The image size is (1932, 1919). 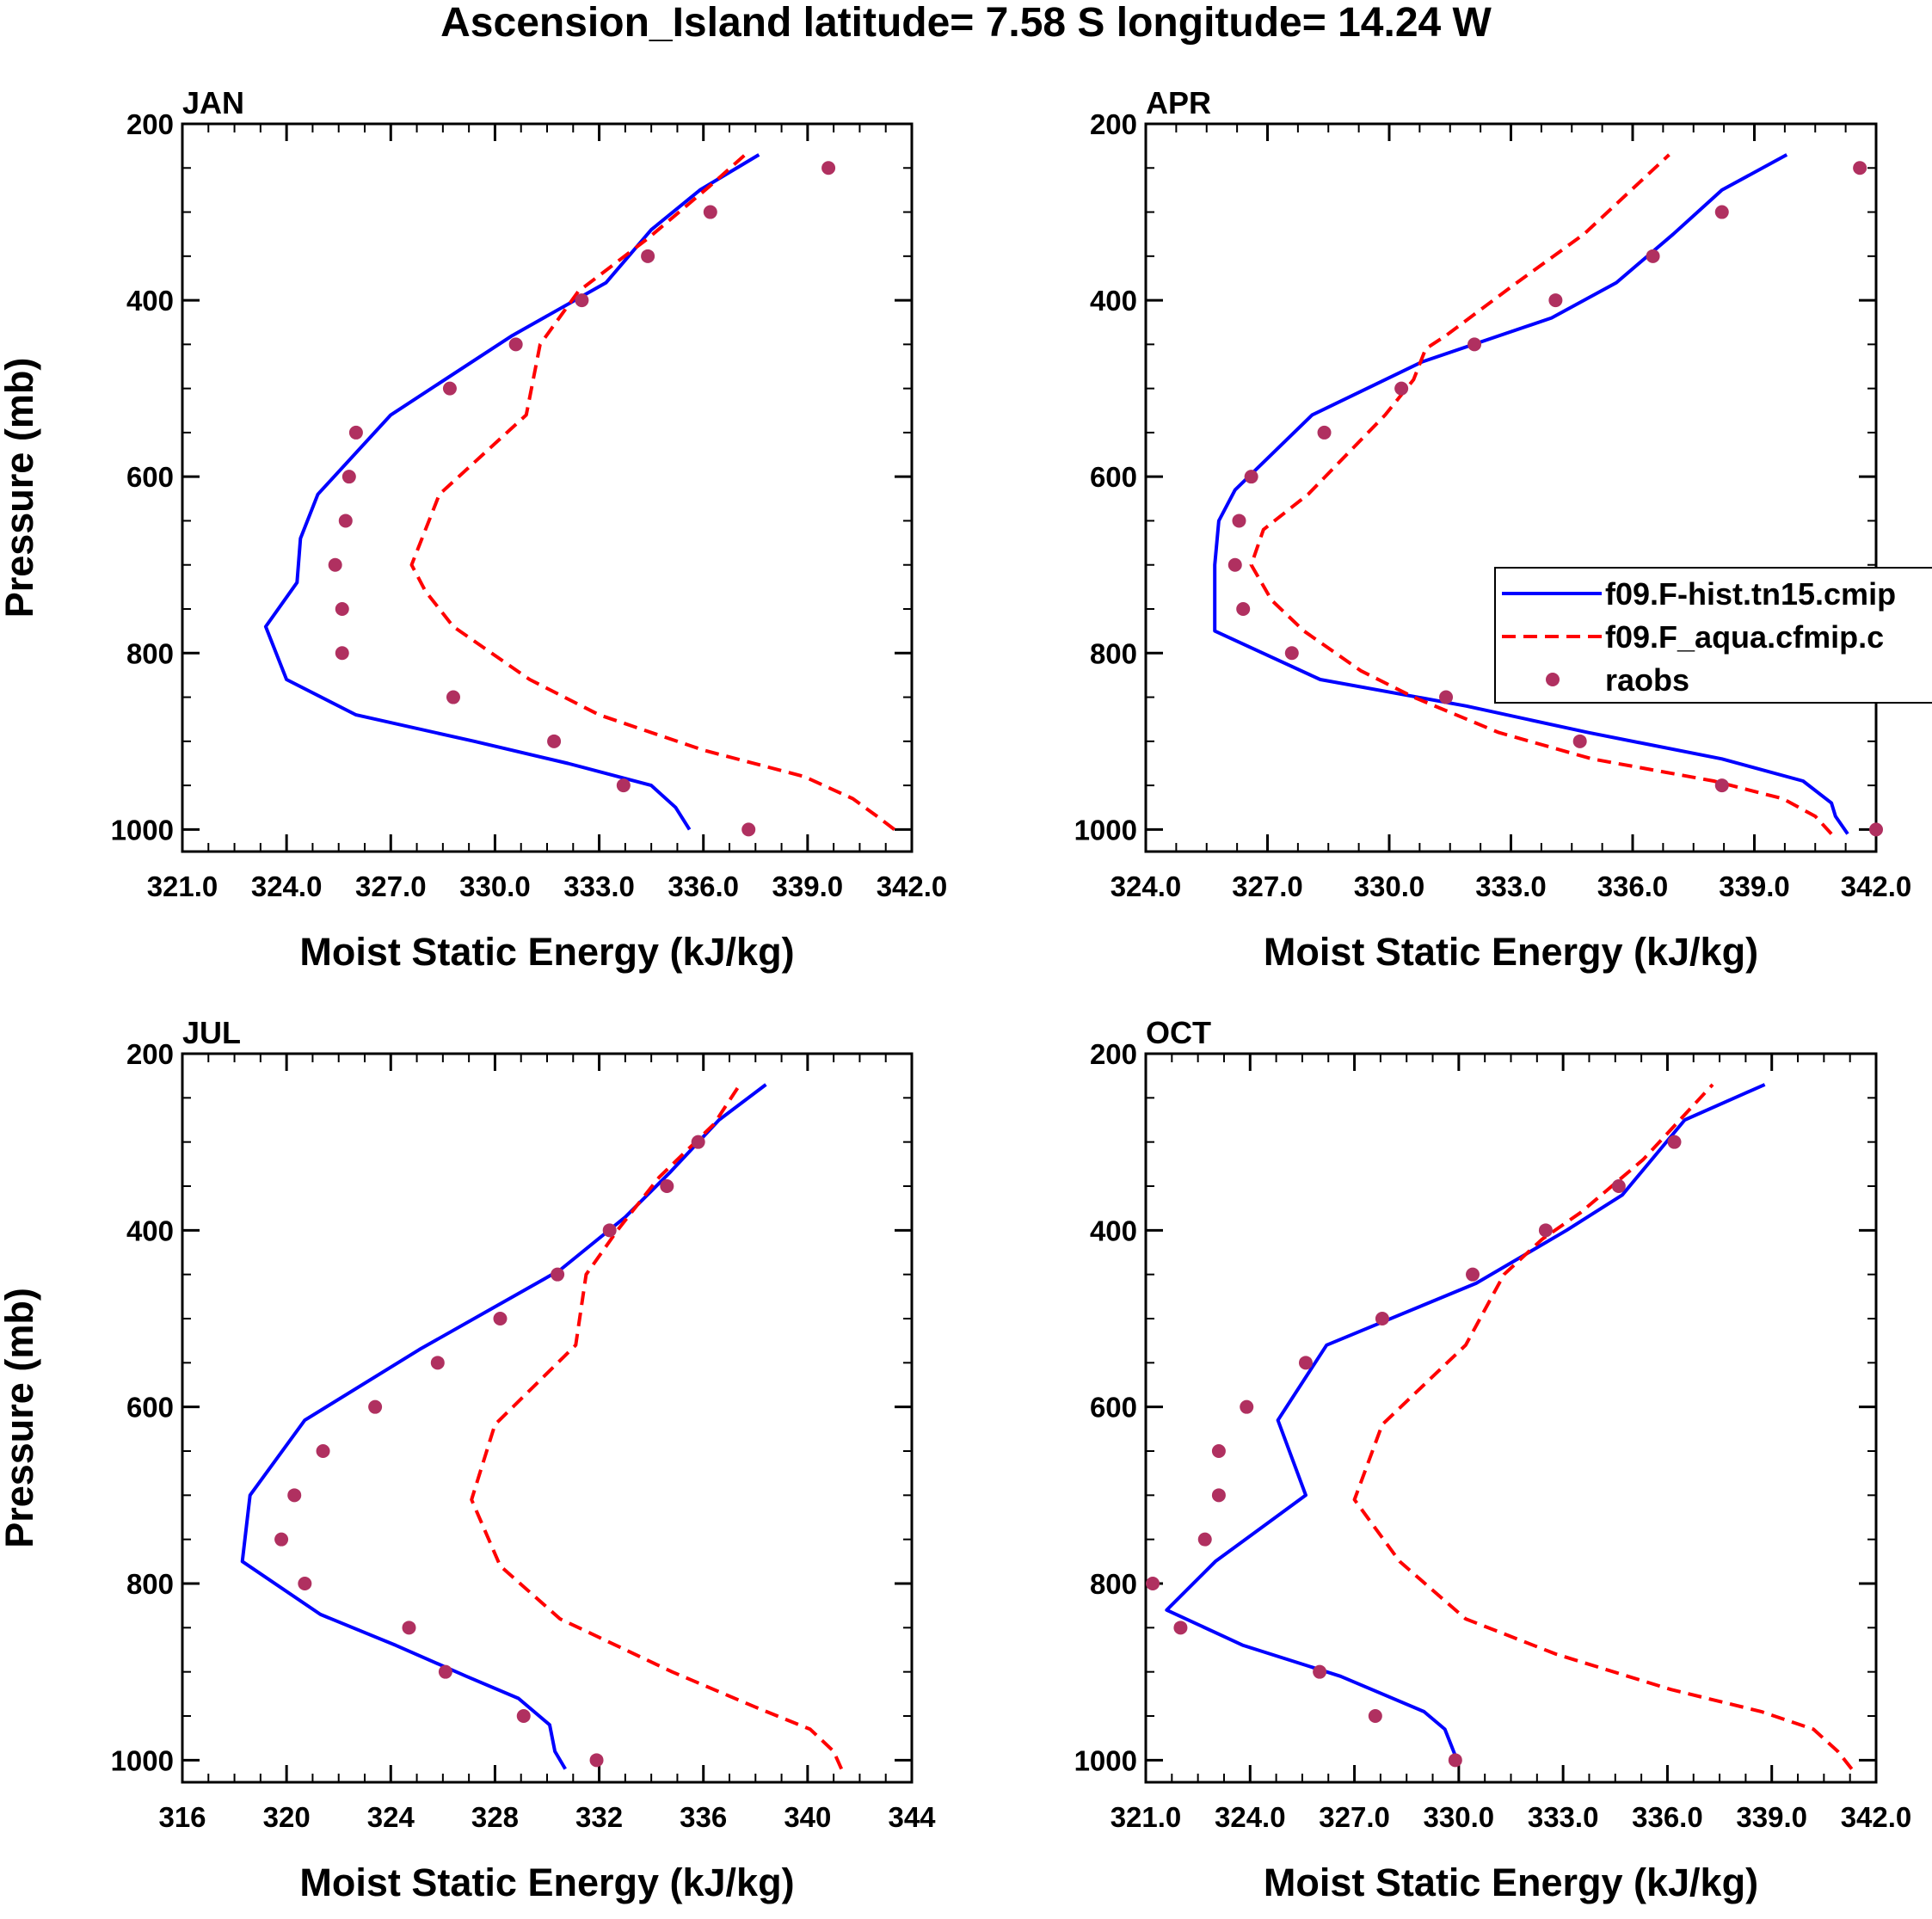 What do you see at coordinates (495, 1817) in the screenshot?
I see `x-tick-label: 328` at bounding box center [495, 1817].